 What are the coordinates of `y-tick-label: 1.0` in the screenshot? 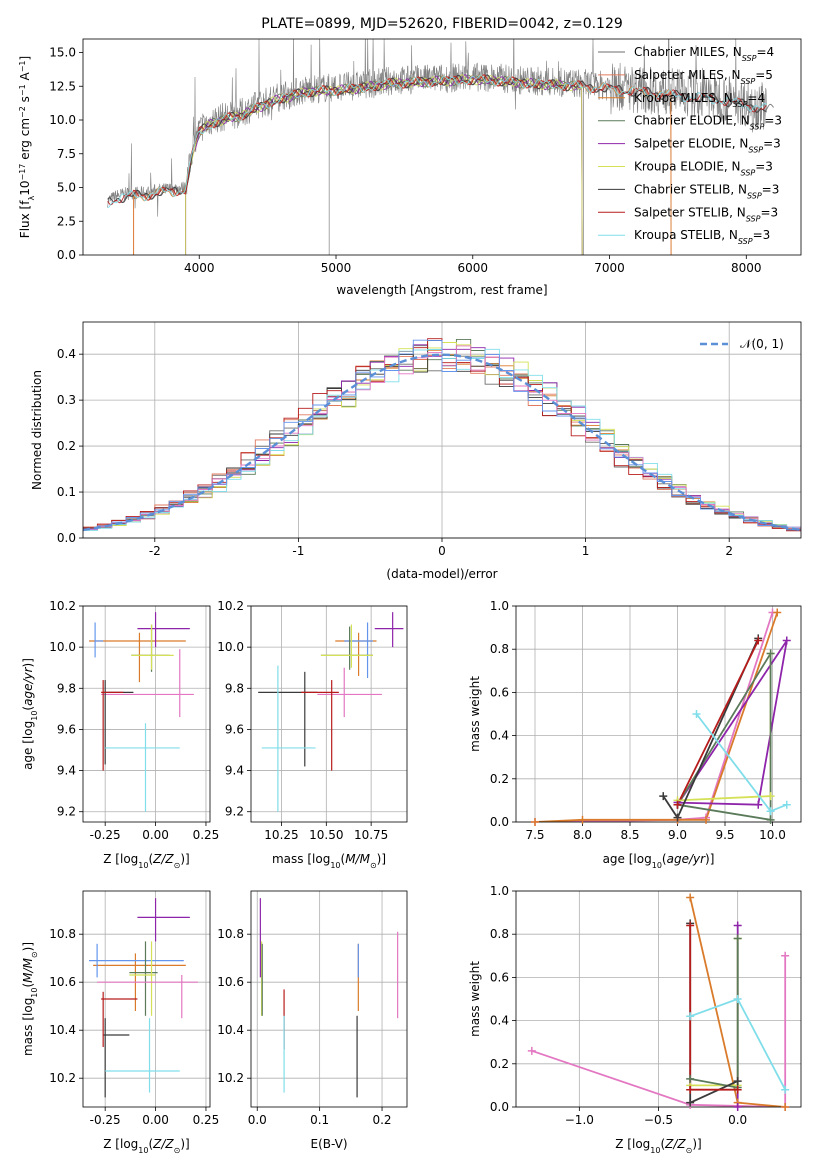 It's located at (499, 606).